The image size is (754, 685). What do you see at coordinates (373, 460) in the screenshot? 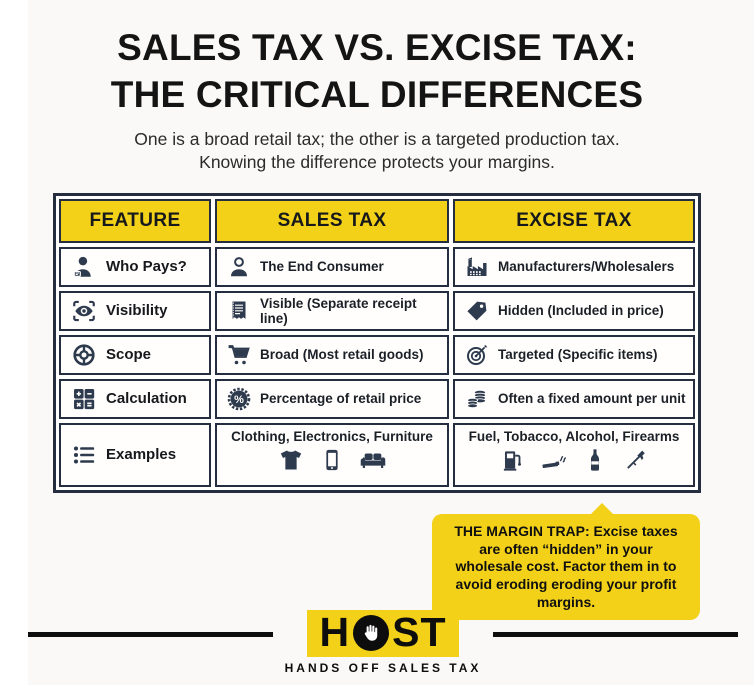
I see `couch-icon` at bounding box center [373, 460].